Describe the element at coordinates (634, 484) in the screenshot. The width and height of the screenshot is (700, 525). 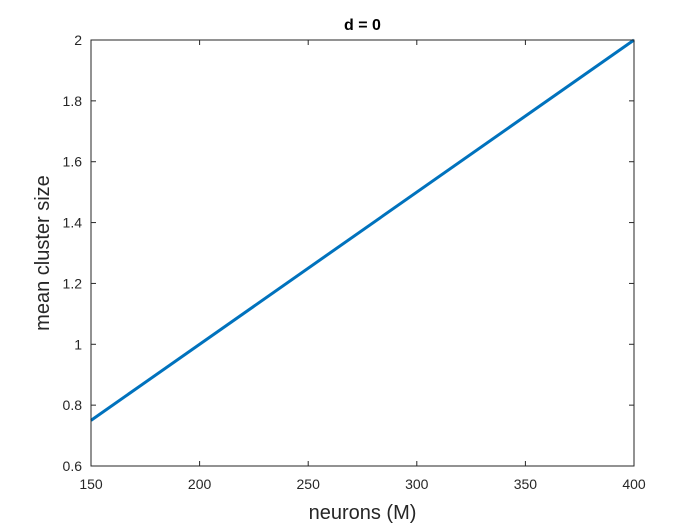
I see `x-tick-label: 400` at that location.